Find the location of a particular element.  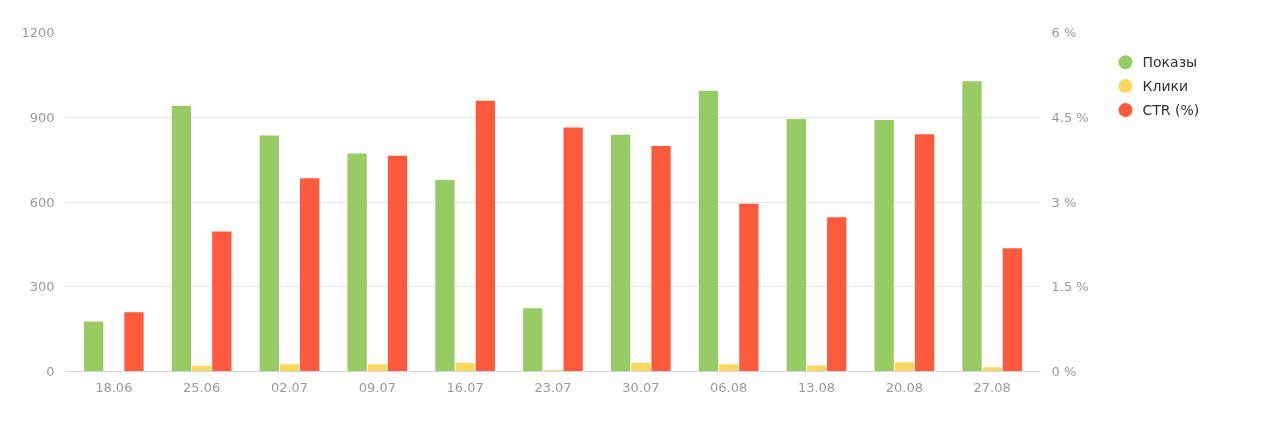

x-tick-label: 16.07 is located at coordinates (465, 387).